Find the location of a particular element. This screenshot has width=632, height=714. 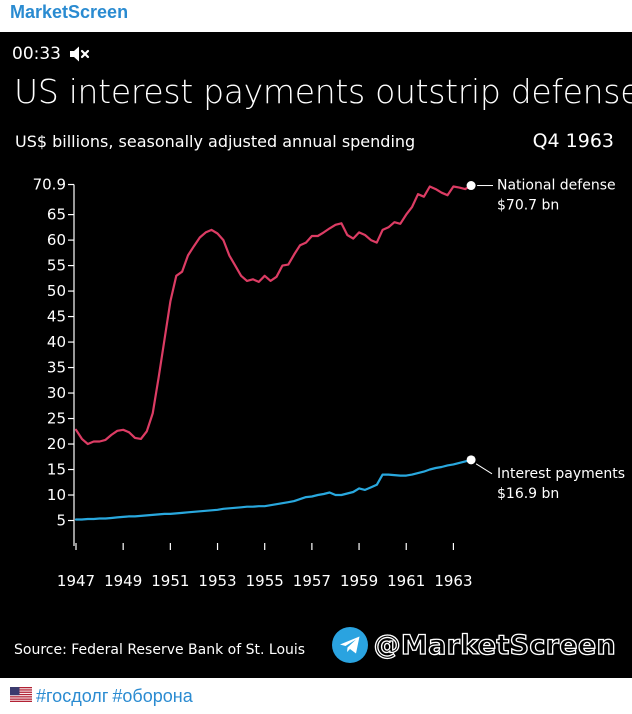

x-tick-label: 1961 is located at coordinates (406, 581).